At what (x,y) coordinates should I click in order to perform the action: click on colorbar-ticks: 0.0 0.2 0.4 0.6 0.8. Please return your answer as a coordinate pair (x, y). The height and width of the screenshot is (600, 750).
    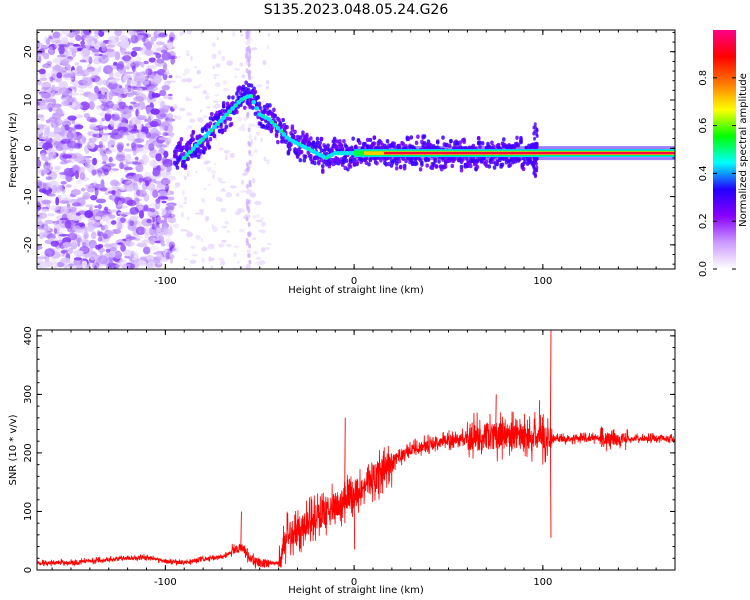
    Looking at the image, I should click on (717, 173).